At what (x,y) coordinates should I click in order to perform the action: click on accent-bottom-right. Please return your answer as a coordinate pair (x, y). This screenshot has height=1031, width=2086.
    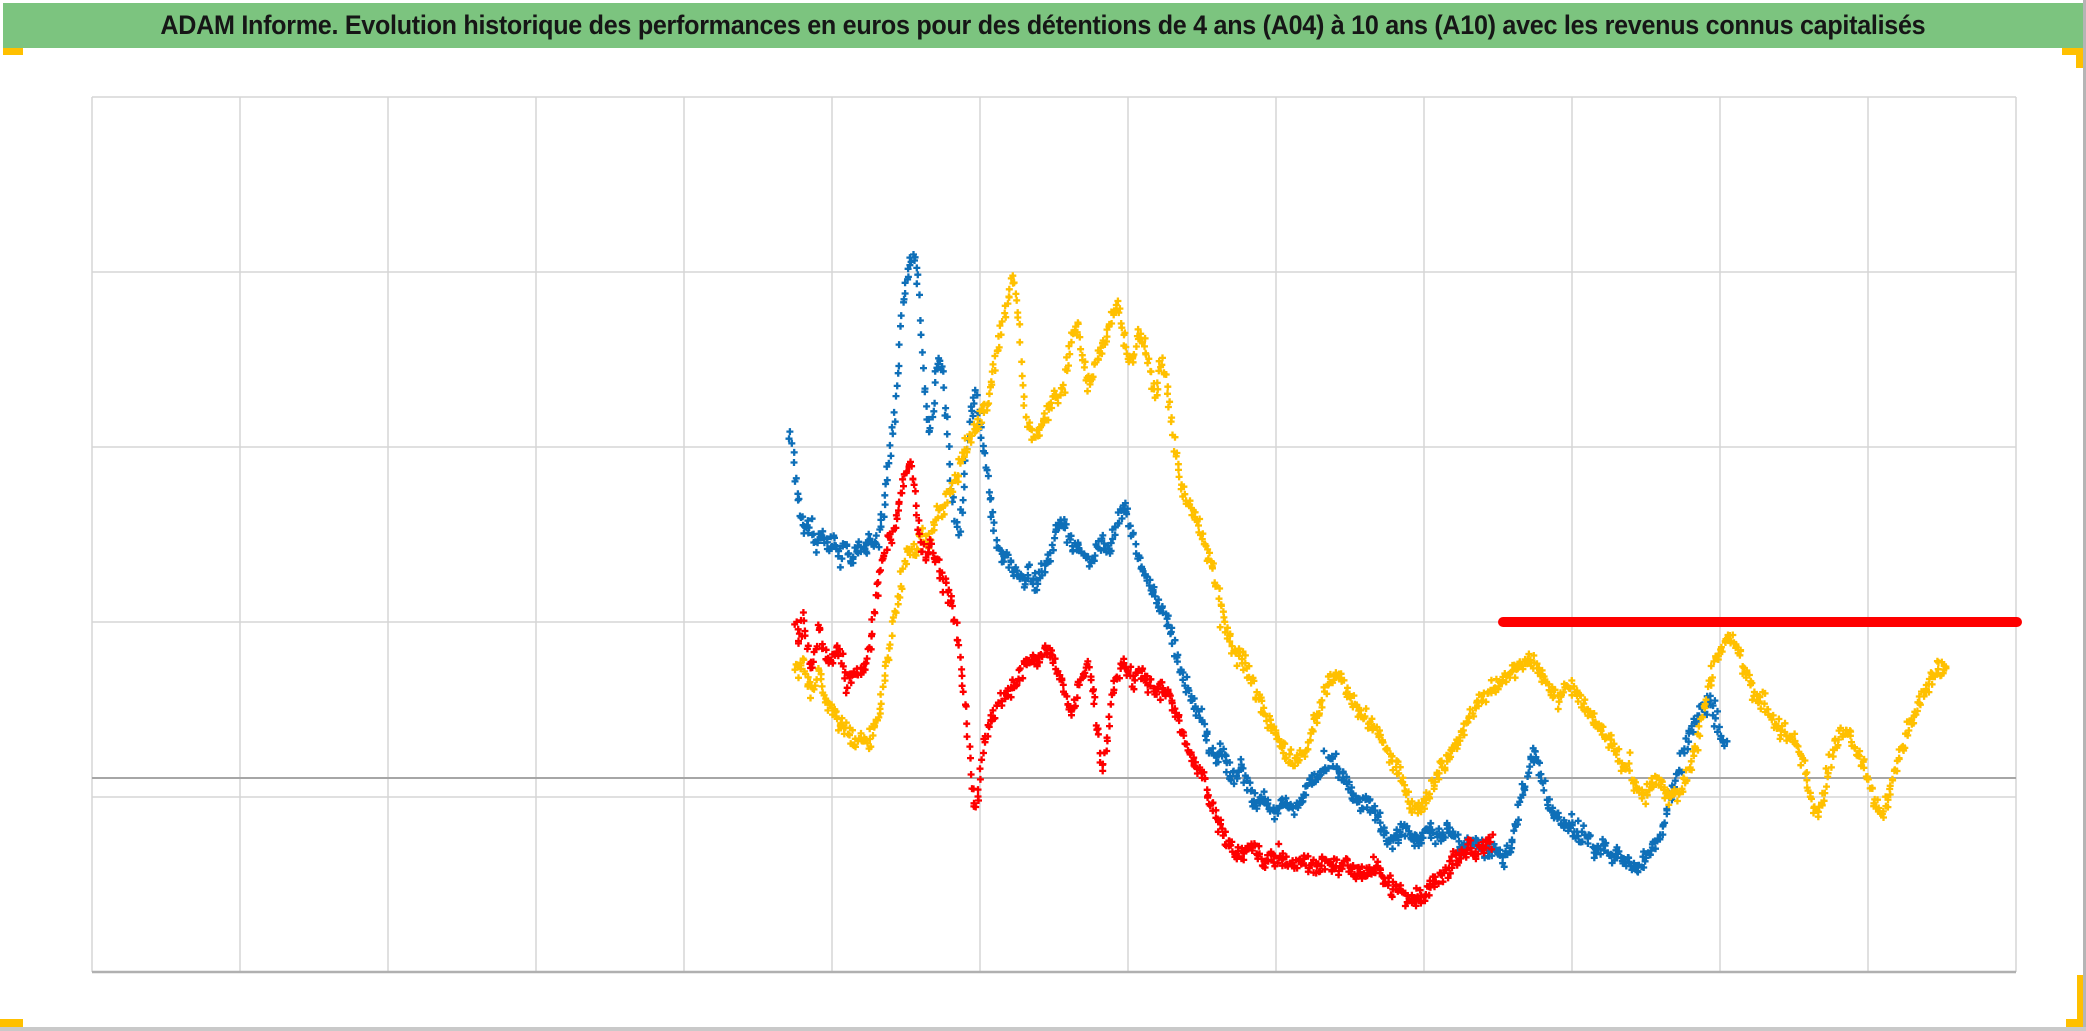
    Looking at the image, I should click on (2076, 1023).